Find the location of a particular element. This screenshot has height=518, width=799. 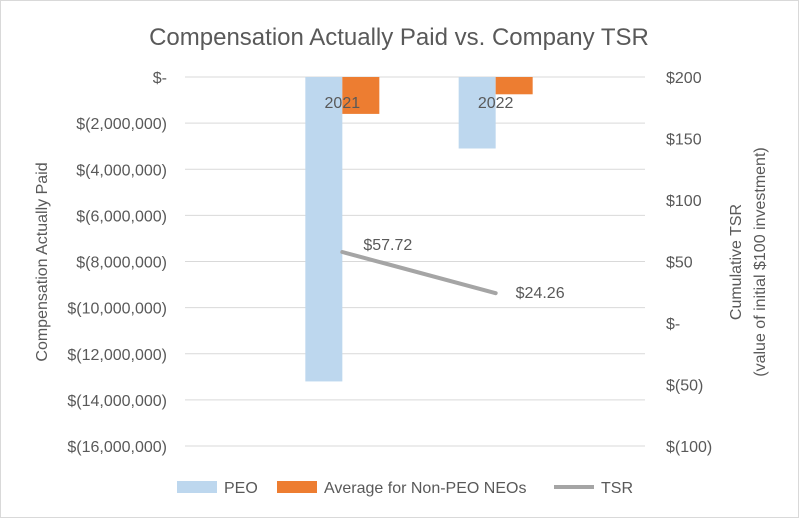

y2-tick-label: $(100) is located at coordinates (689, 447).